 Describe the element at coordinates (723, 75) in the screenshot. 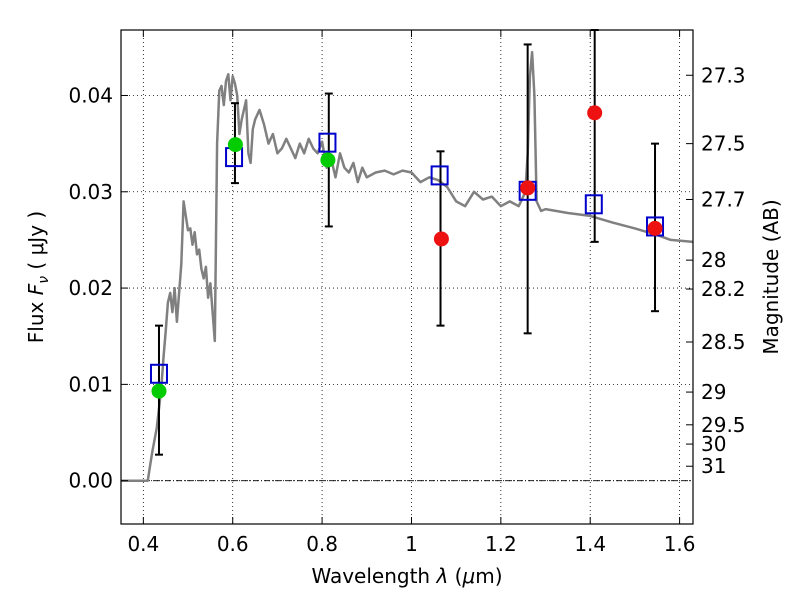

I see `mag-tick-label: 27.3` at that location.